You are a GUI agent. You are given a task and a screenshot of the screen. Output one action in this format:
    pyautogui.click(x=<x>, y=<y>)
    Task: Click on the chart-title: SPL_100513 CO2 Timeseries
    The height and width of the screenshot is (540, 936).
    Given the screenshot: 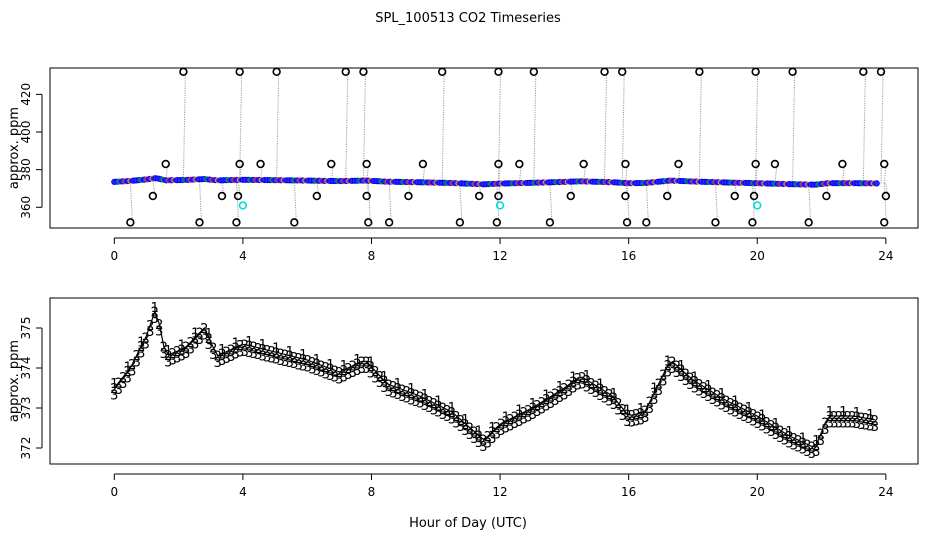 What is the action you would take?
    pyautogui.click(x=468, y=18)
    